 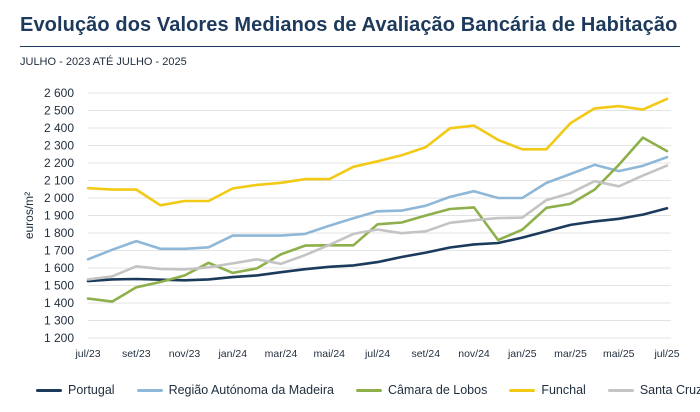 I want to click on legend-item: Câmara de Lobos, so click(x=421, y=390).